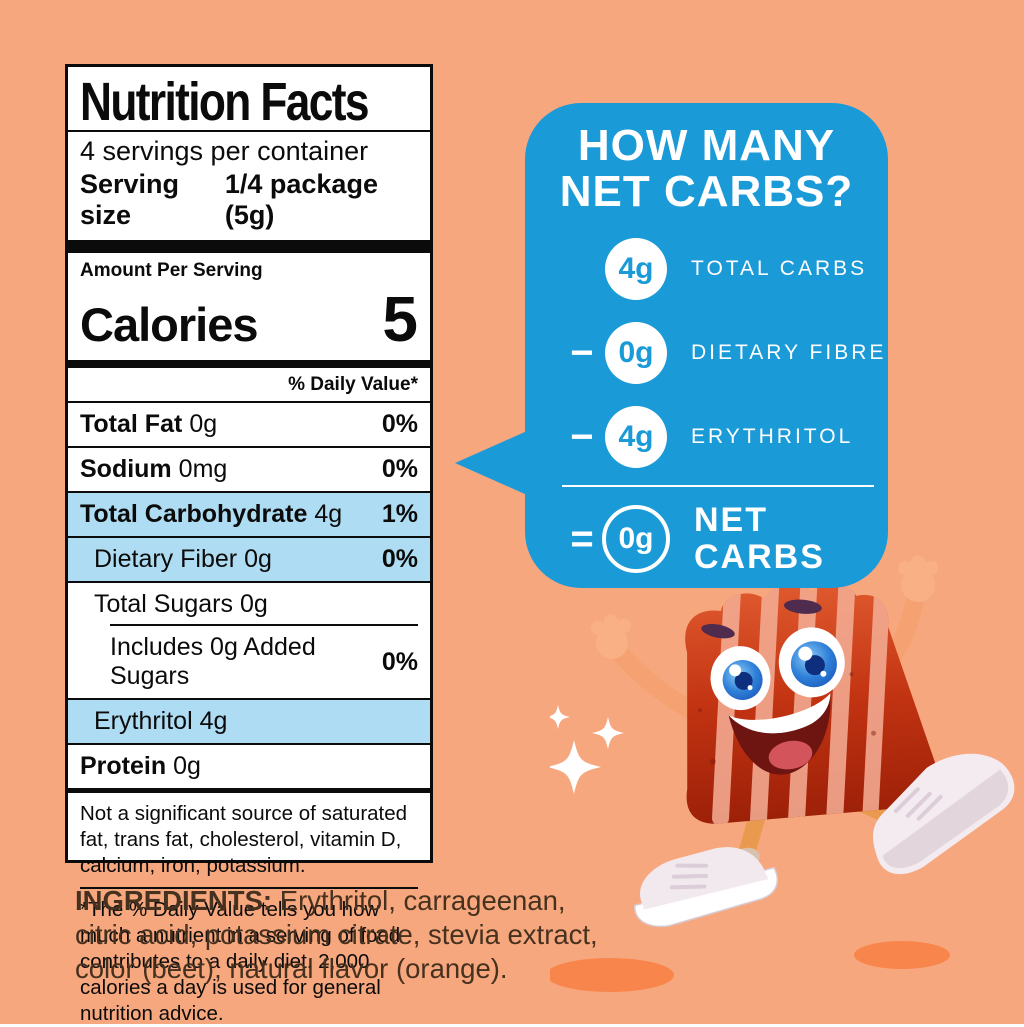 The image size is (1024, 1027). What do you see at coordinates (203, 469) in the screenshot?
I see `nutrient-amount: 0mg` at bounding box center [203, 469].